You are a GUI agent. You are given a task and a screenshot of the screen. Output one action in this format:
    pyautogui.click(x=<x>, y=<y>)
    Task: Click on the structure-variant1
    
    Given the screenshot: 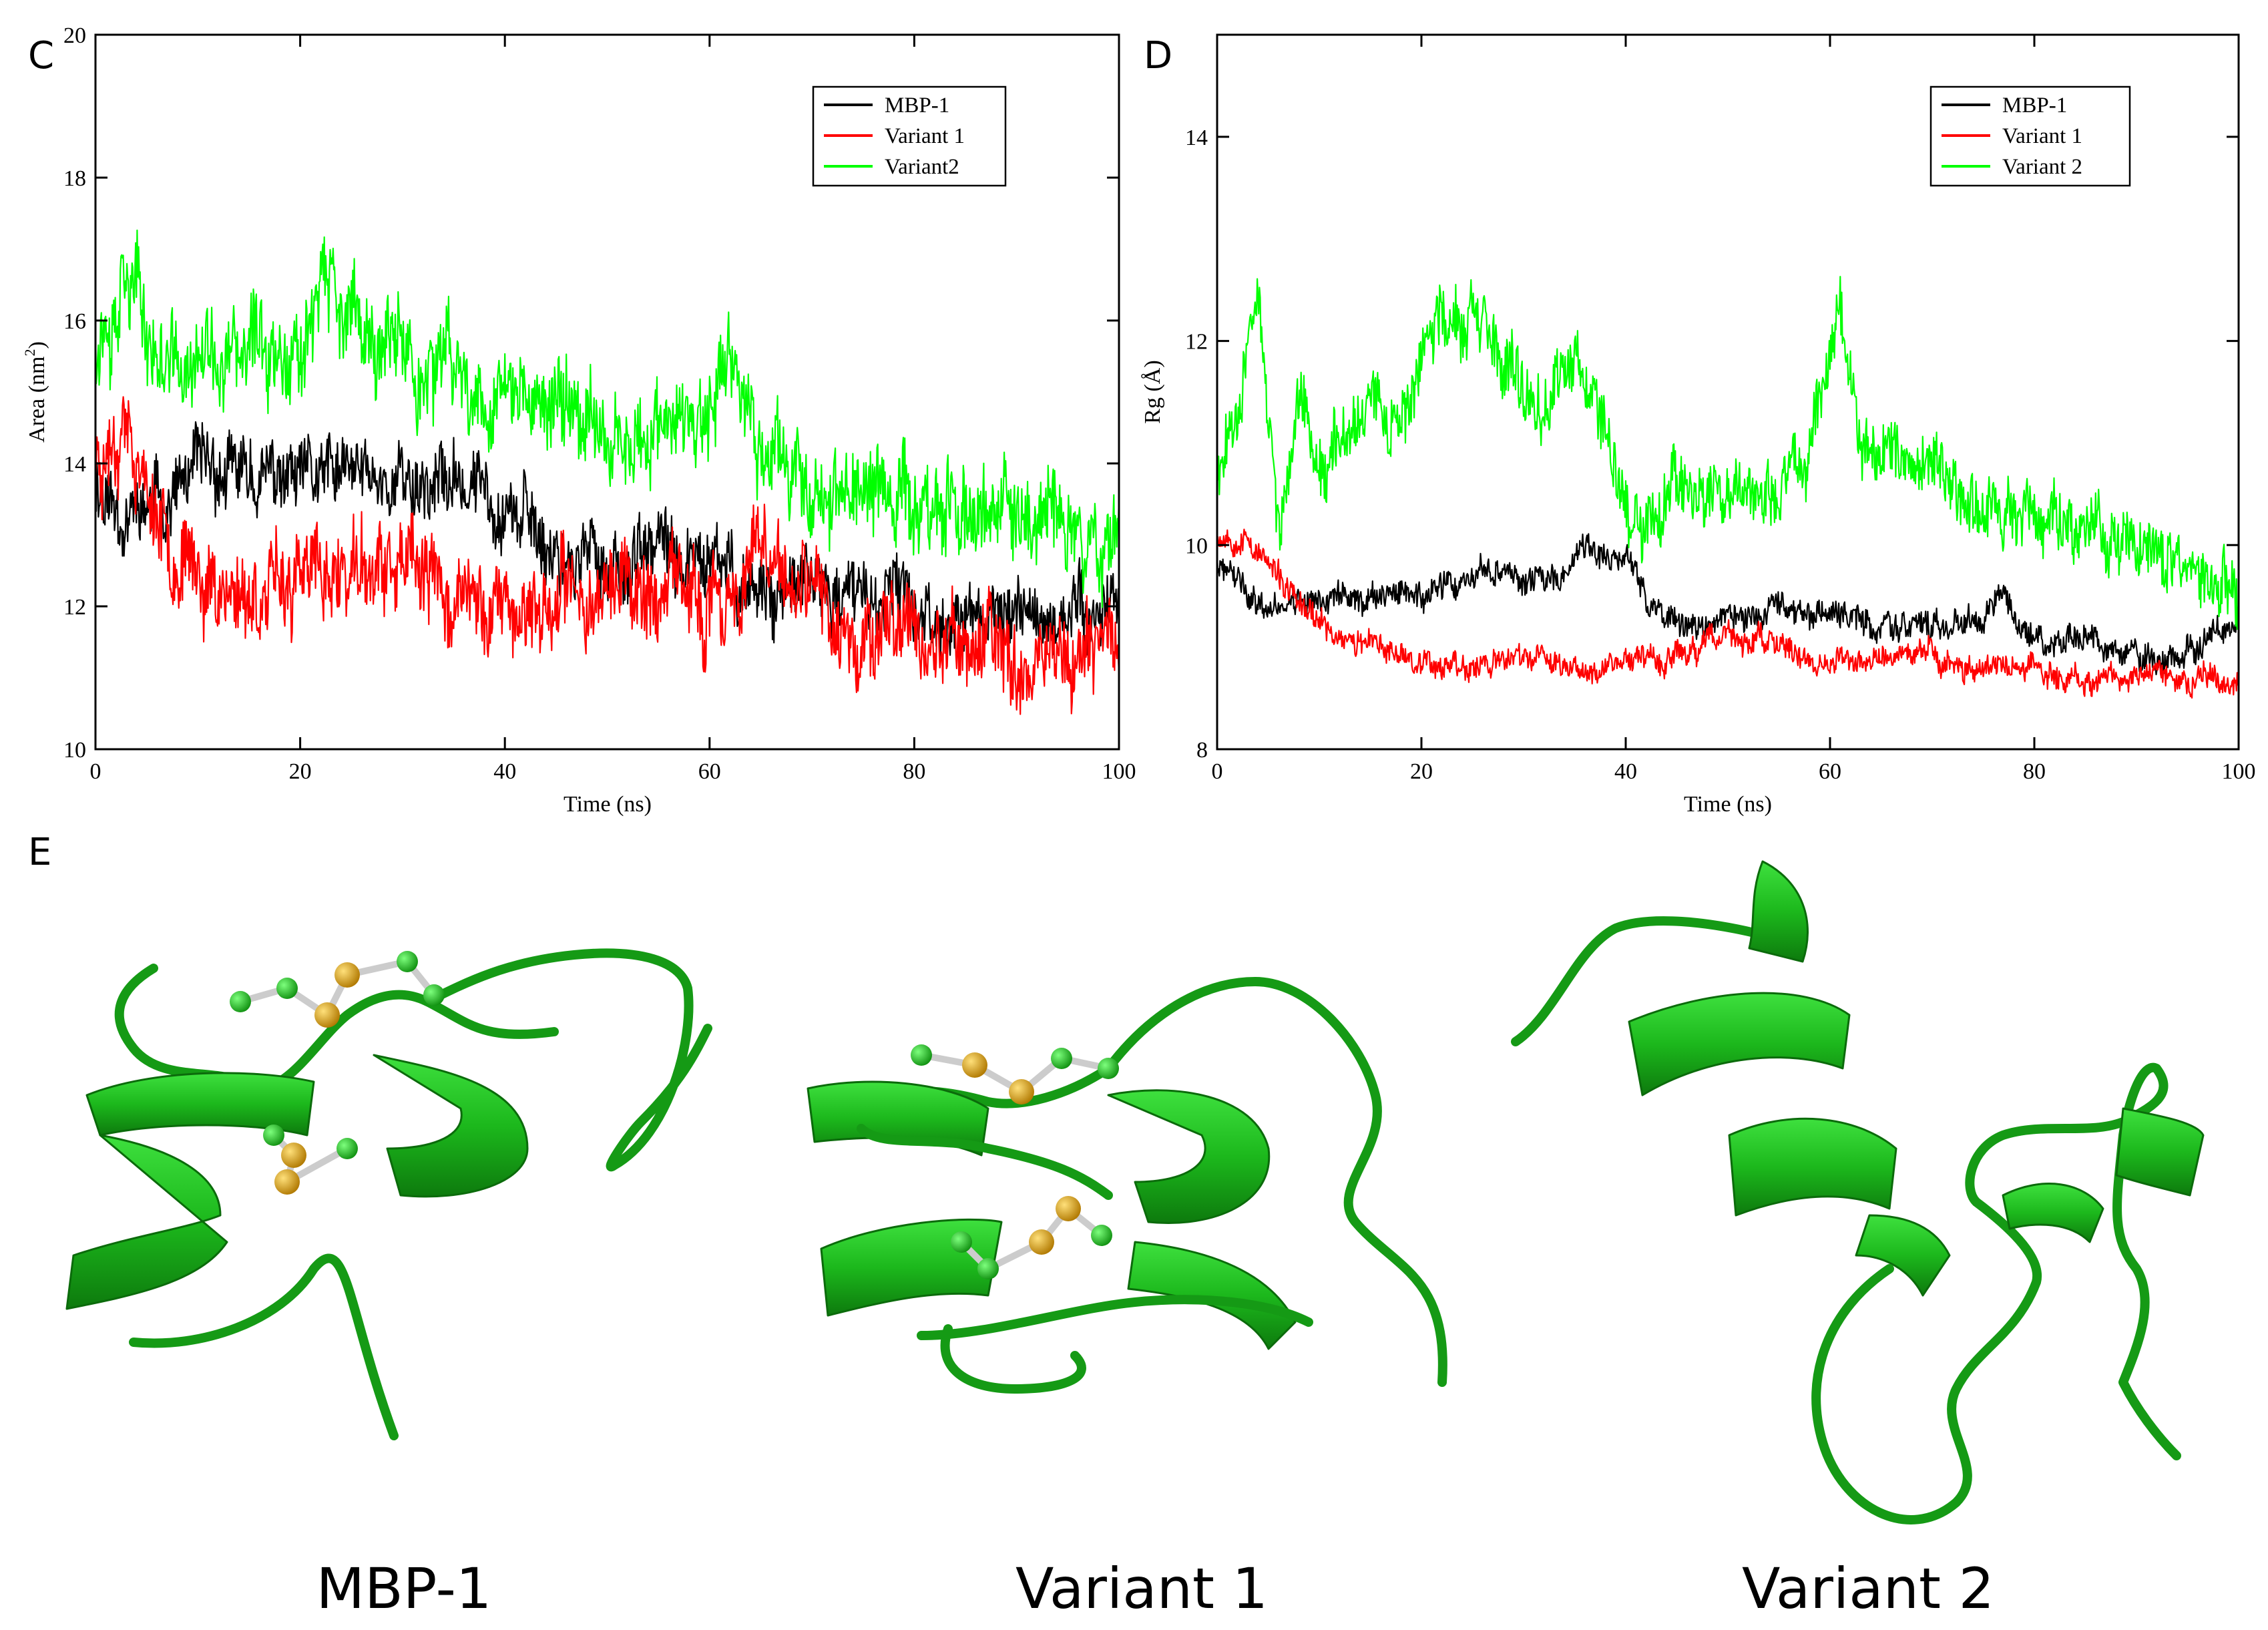 What is the action you would take?
    pyautogui.click(x=1127, y=1185)
    